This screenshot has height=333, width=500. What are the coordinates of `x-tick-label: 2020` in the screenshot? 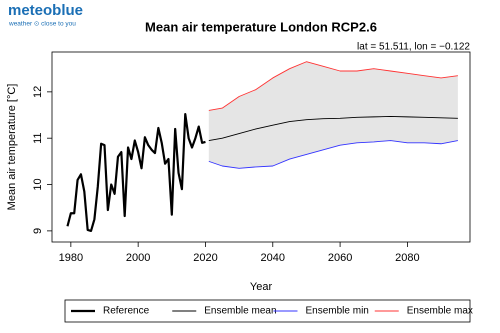 It's located at (205, 258).